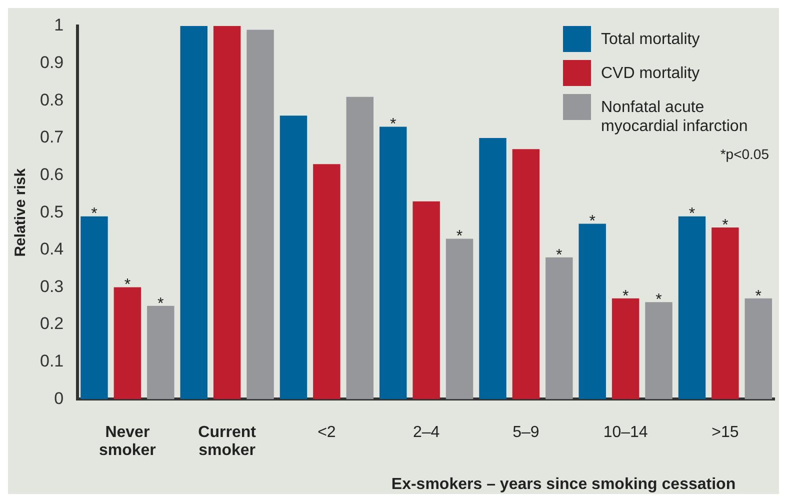 This screenshot has width=787, height=502. What do you see at coordinates (650, 39) in the screenshot?
I see `legend-label: Total mortality` at bounding box center [650, 39].